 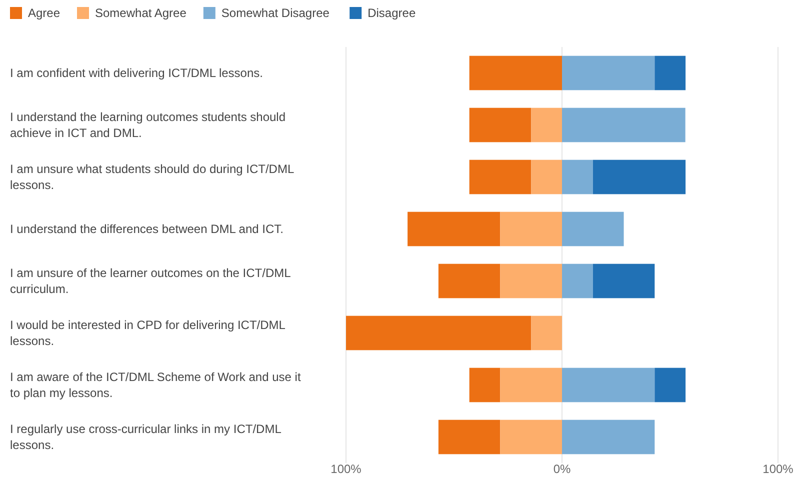 I want to click on y-tick-label: I regularly use cross-curricular links in my ICT/DML lessons., so click(x=146, y=437).